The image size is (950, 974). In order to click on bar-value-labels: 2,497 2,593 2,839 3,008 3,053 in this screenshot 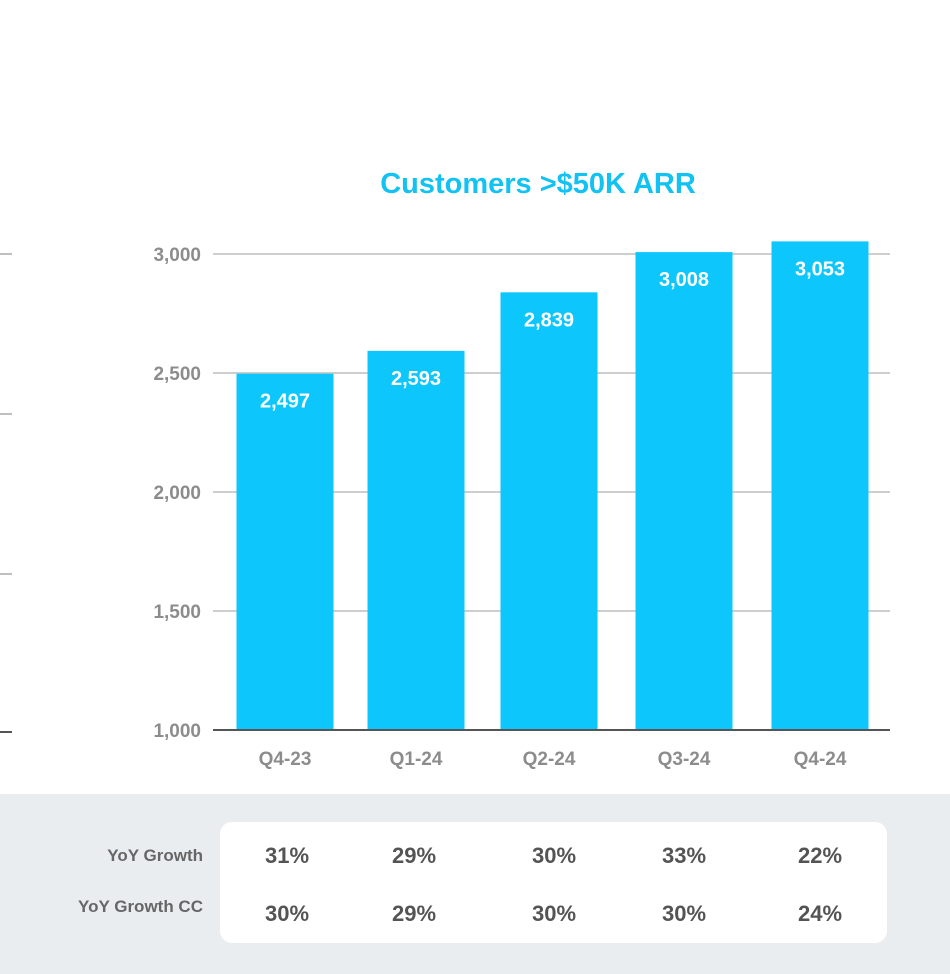, I will do `click(552, 335)`.